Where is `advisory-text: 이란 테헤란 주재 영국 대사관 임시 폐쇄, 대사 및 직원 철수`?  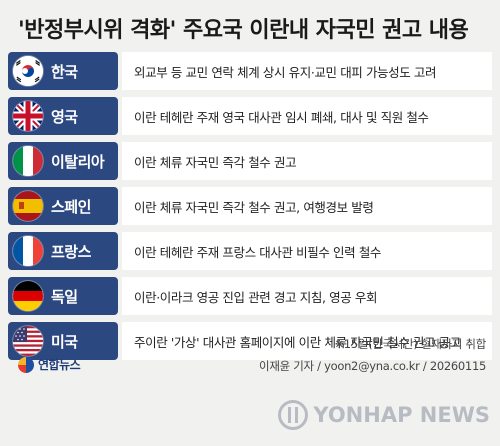 advisory-text: 이란 테헤란 주재 영국 대사관 임시 폐쇄, 대사 및 직원 철수 is located at coordinates (307, 116).